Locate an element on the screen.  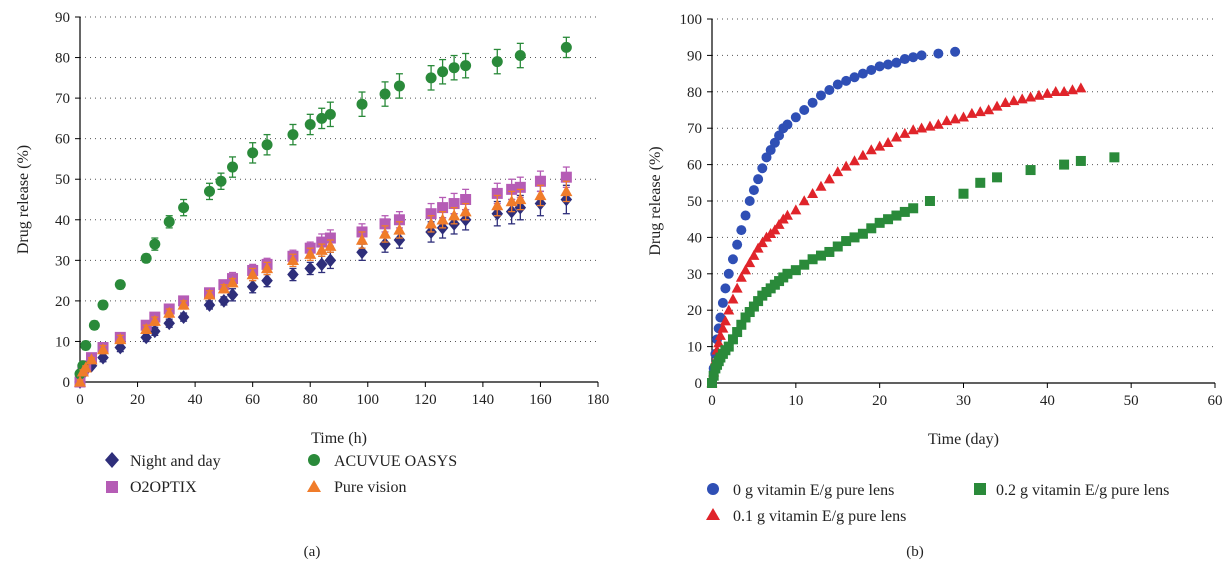
y-tick-label: 0 is located at coordinates (67, 383).